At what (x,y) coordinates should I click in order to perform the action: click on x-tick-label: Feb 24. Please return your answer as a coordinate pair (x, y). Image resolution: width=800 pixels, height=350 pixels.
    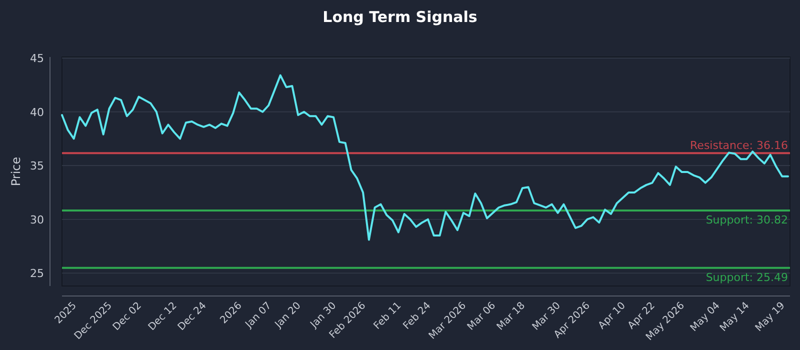
    Looking at the image, I should click on (418, 316).